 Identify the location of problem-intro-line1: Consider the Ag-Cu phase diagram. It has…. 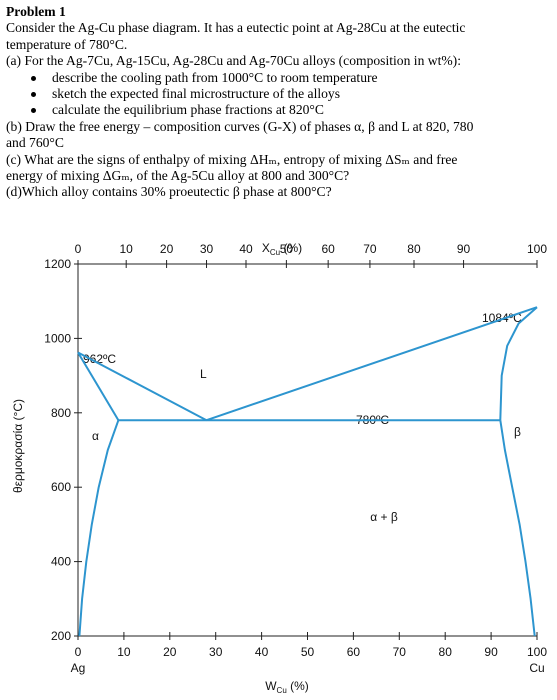
(236, 28).